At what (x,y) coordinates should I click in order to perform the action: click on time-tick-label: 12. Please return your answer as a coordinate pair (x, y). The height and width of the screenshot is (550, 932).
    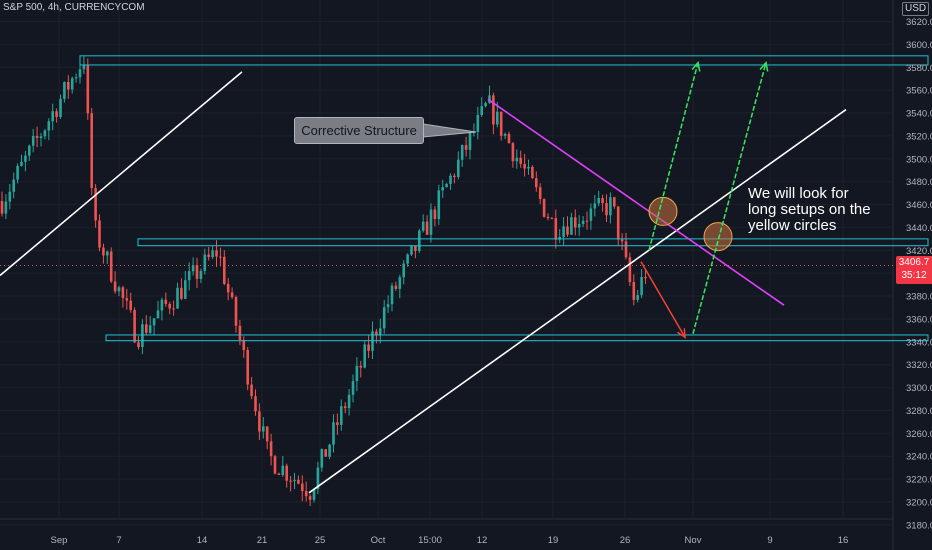
    Looking at the image, I should click on (482, 540).